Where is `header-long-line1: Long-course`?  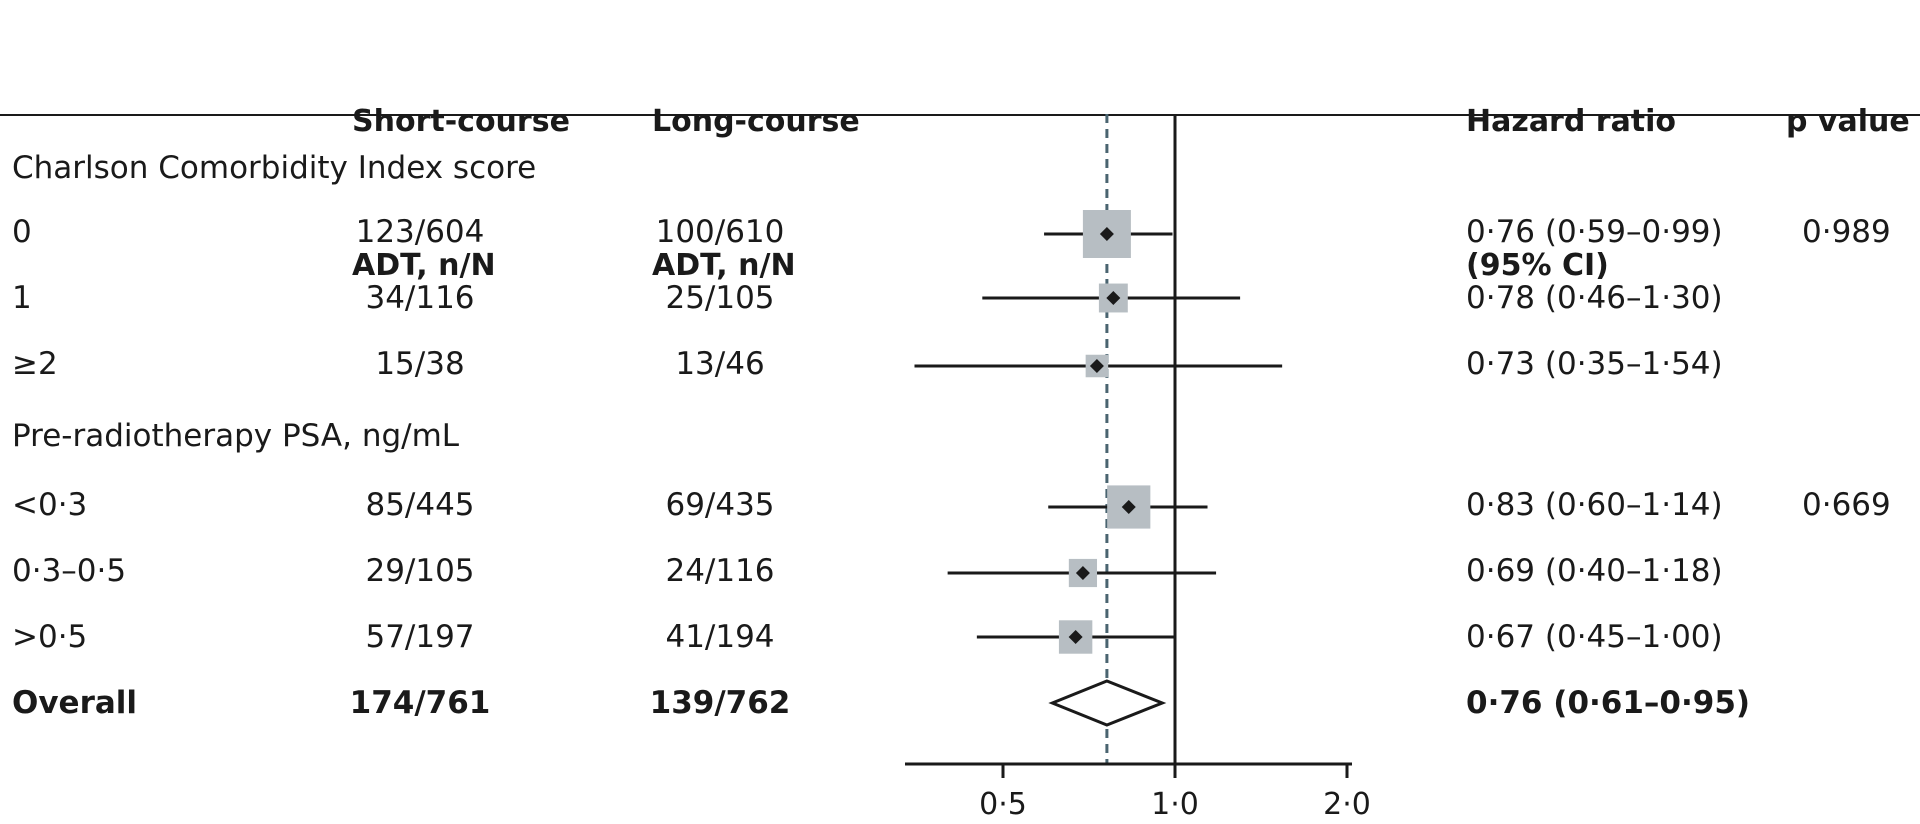
header-long-line1: Long-course is located at coordinates (756, 121).